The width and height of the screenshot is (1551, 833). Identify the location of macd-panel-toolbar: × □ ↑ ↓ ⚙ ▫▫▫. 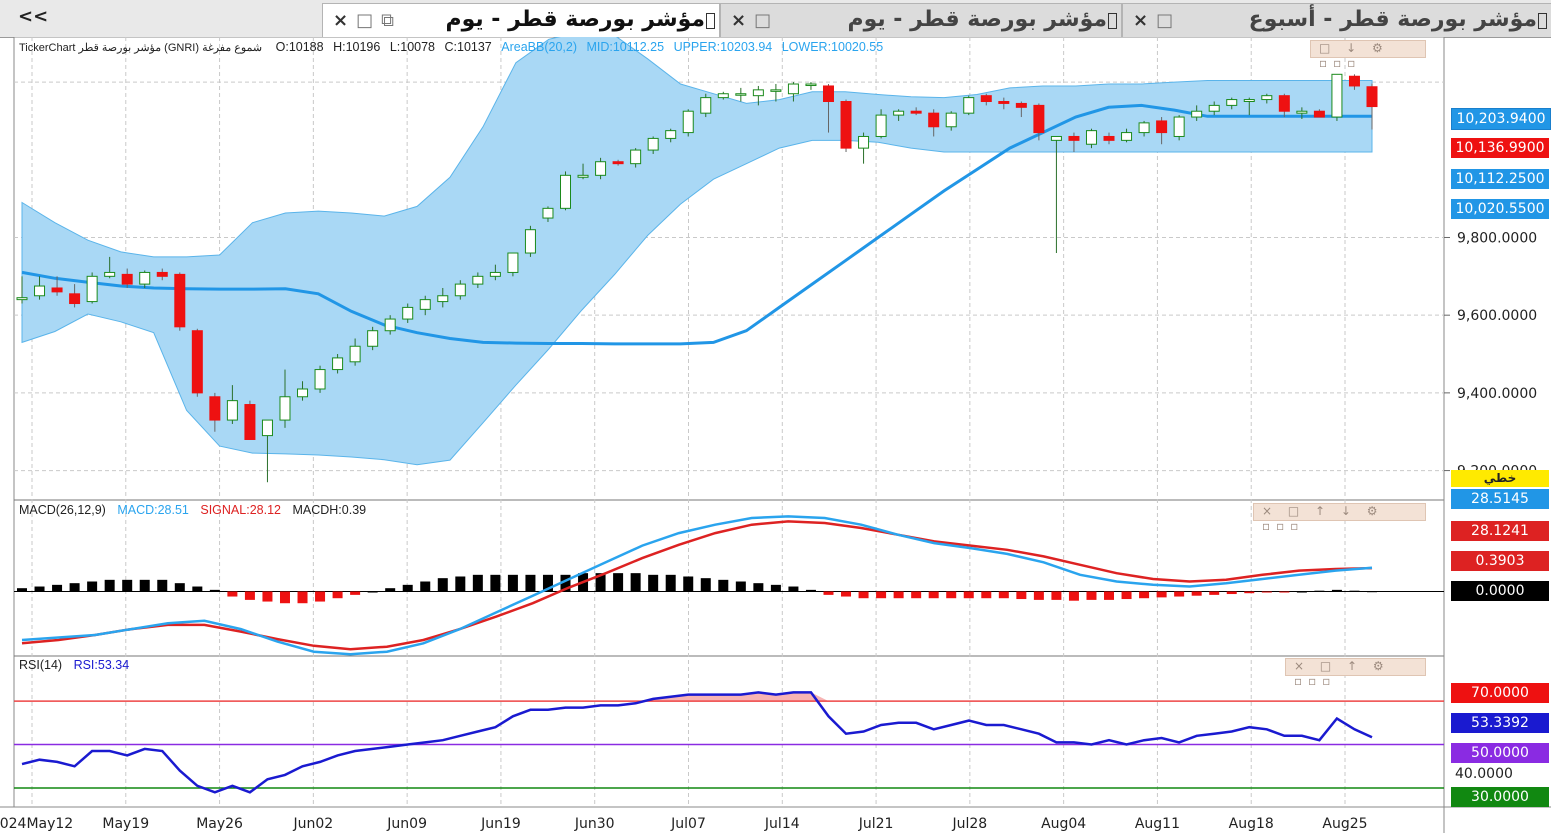
(1339, 518).